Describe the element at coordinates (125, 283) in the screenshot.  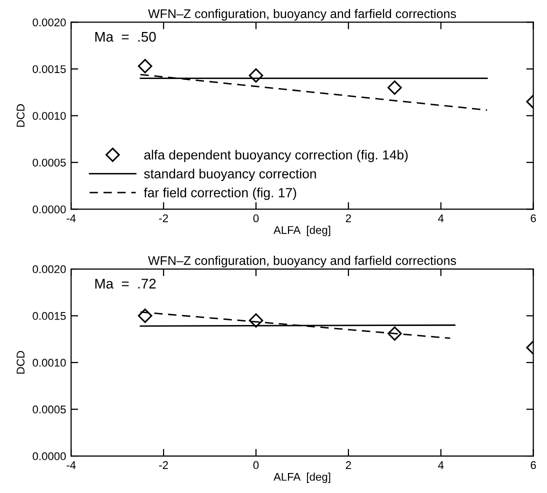
I see `annotation: Ma = .72` at that location.